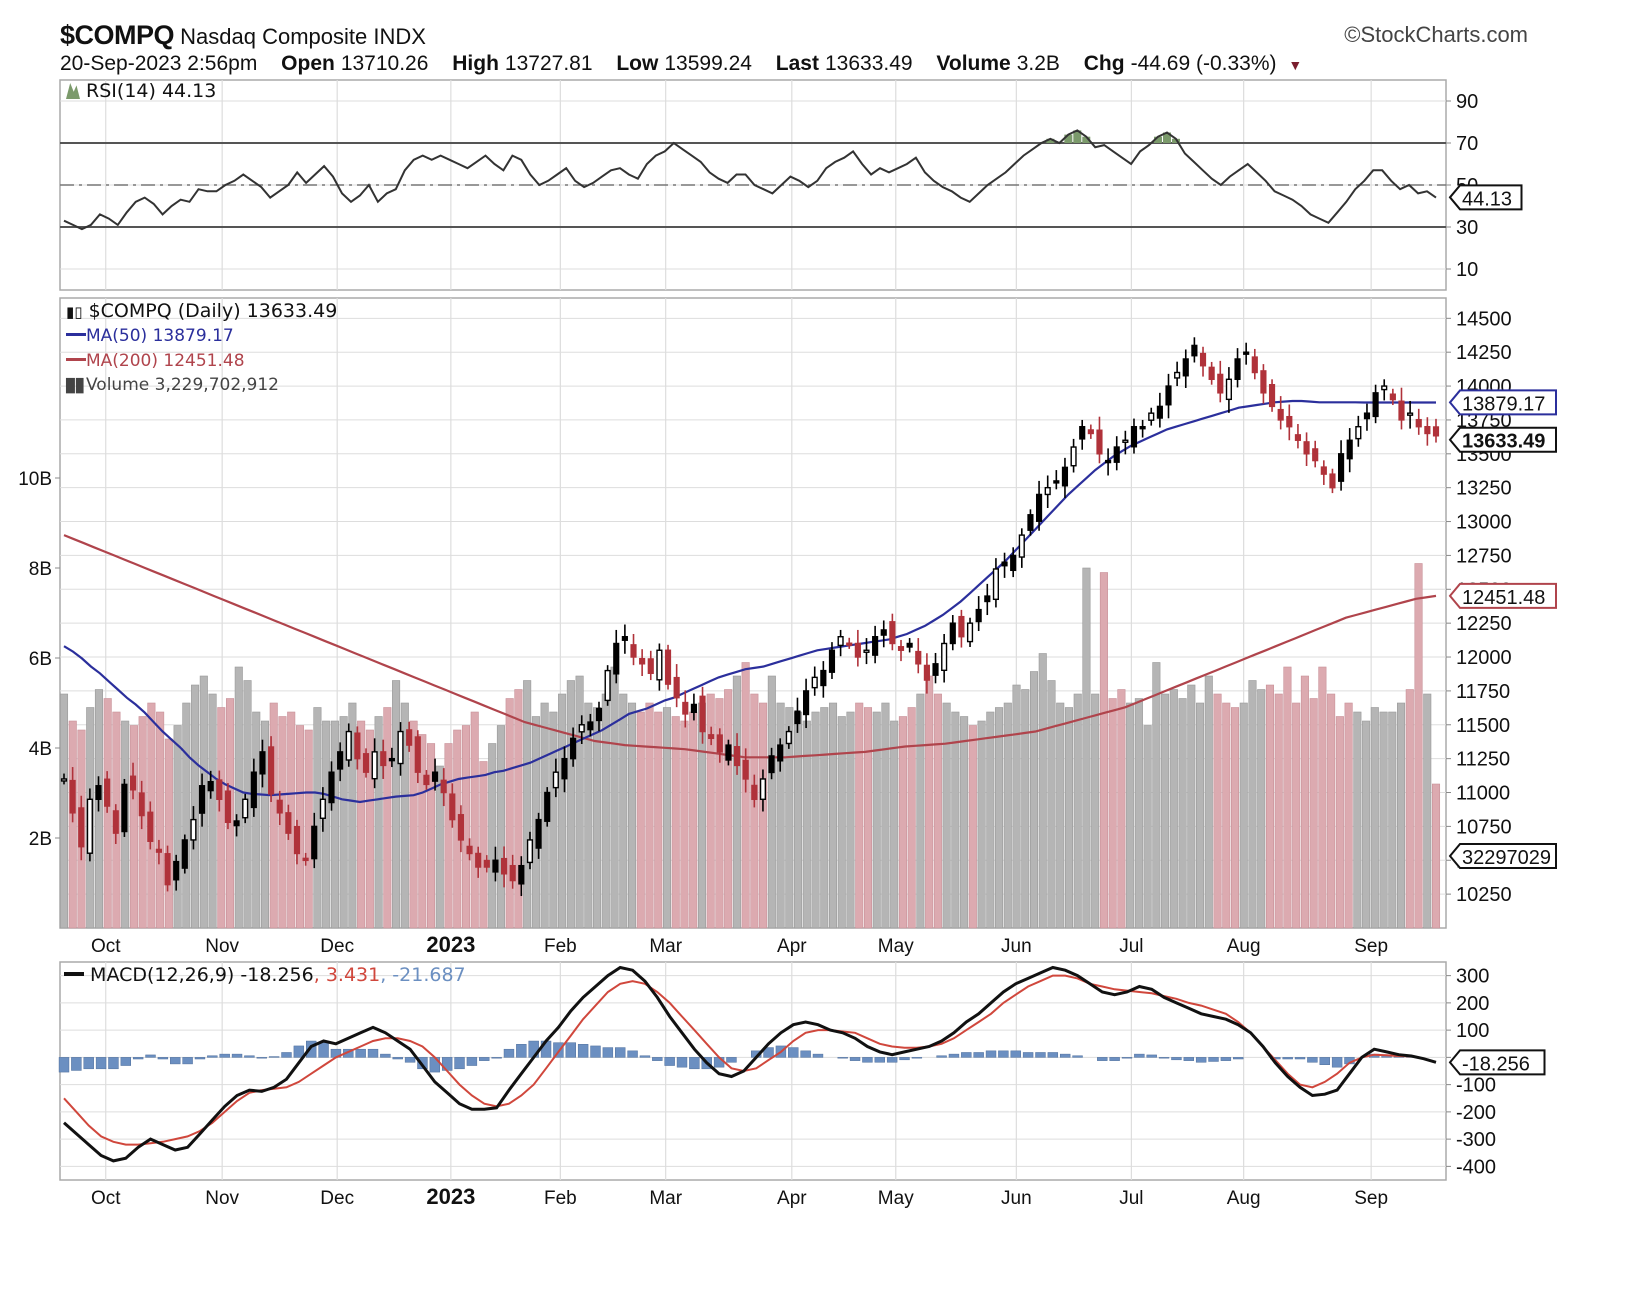 The width and height of the screenshot is (1648, 1302). What do you see at coordinates (76, 359) in the screenshot?
I see `ma200-line-icon` at bounding box center [76, 359].